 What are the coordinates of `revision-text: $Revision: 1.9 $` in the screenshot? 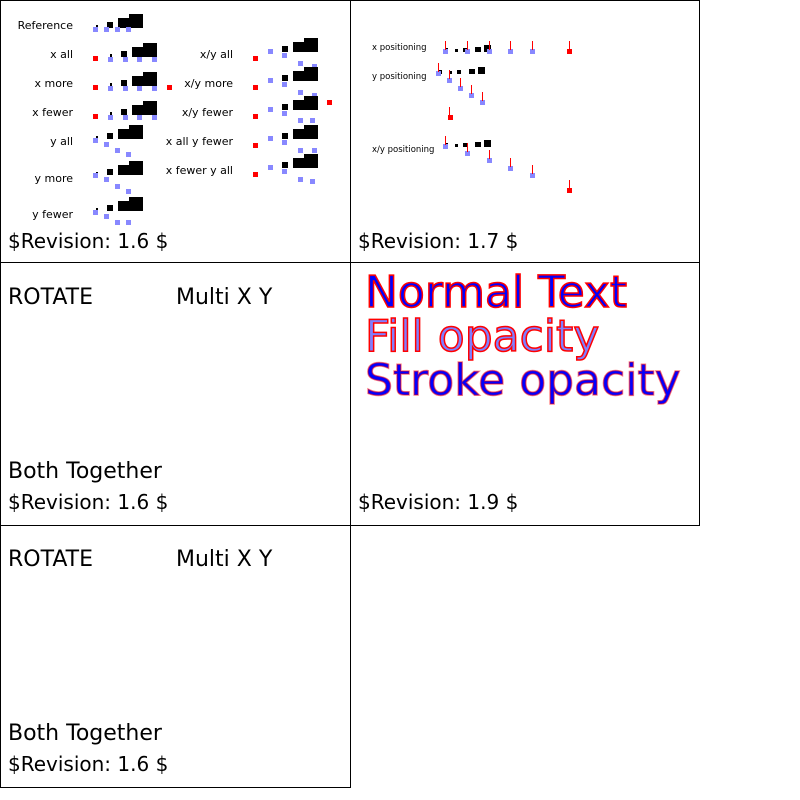 It's located at (438, 502).